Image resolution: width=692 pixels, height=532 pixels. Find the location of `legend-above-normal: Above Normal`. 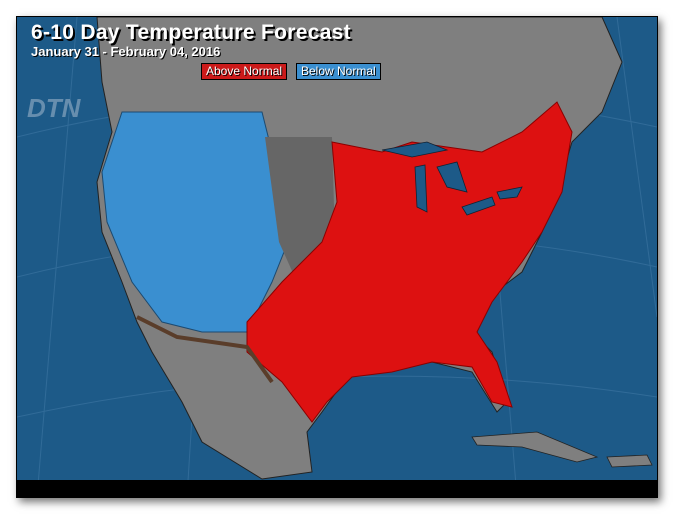

legend-above-normal: Above Normal is located at coordinates (244, 71).